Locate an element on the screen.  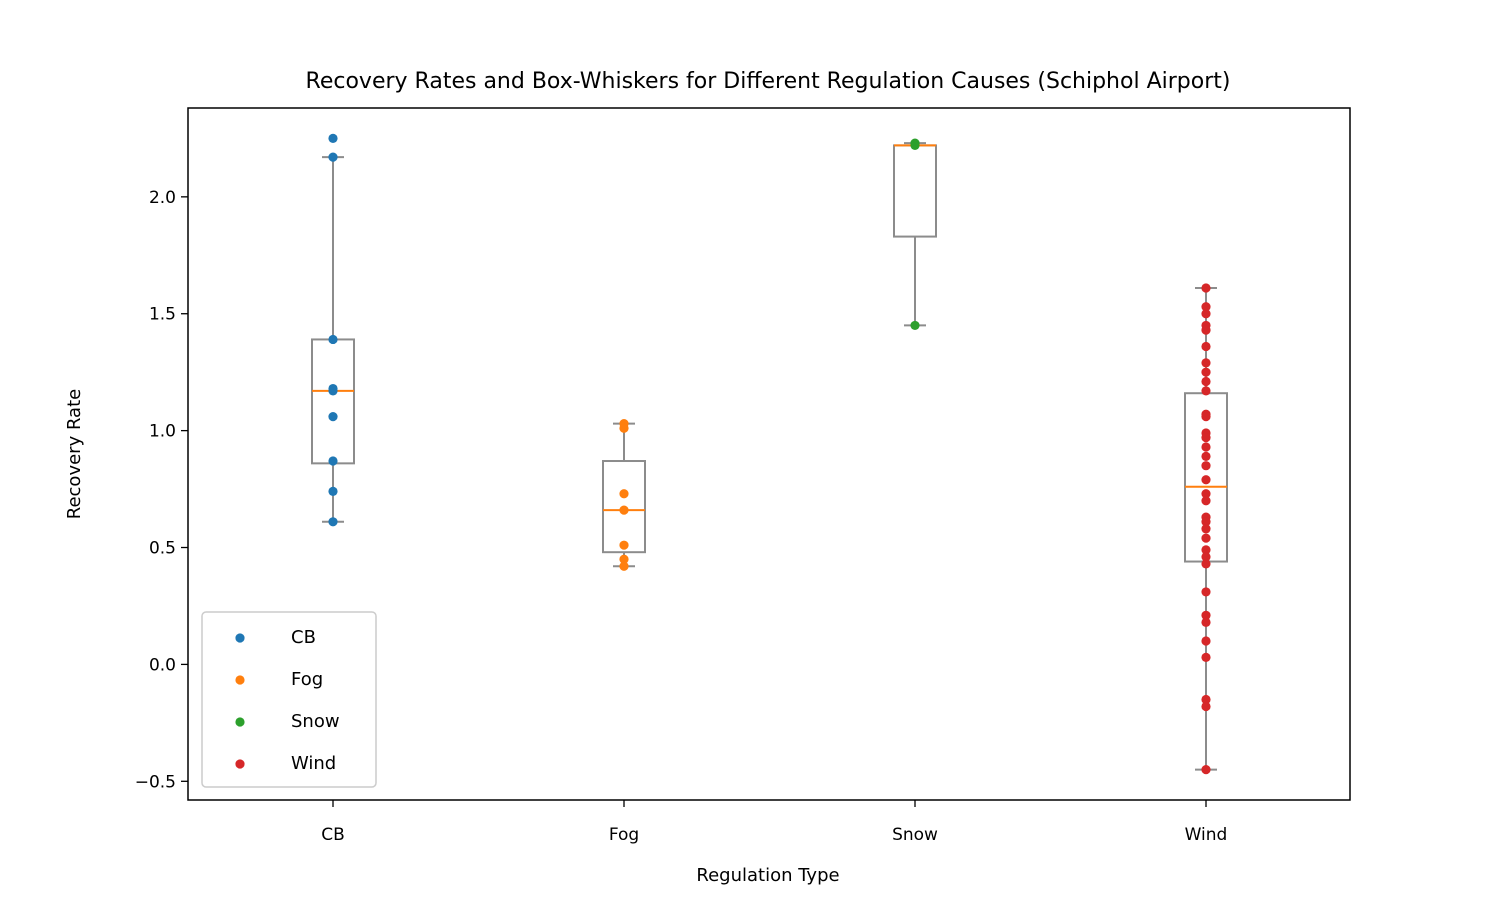
legend-label: Snow is located at coordinates (315, 721).